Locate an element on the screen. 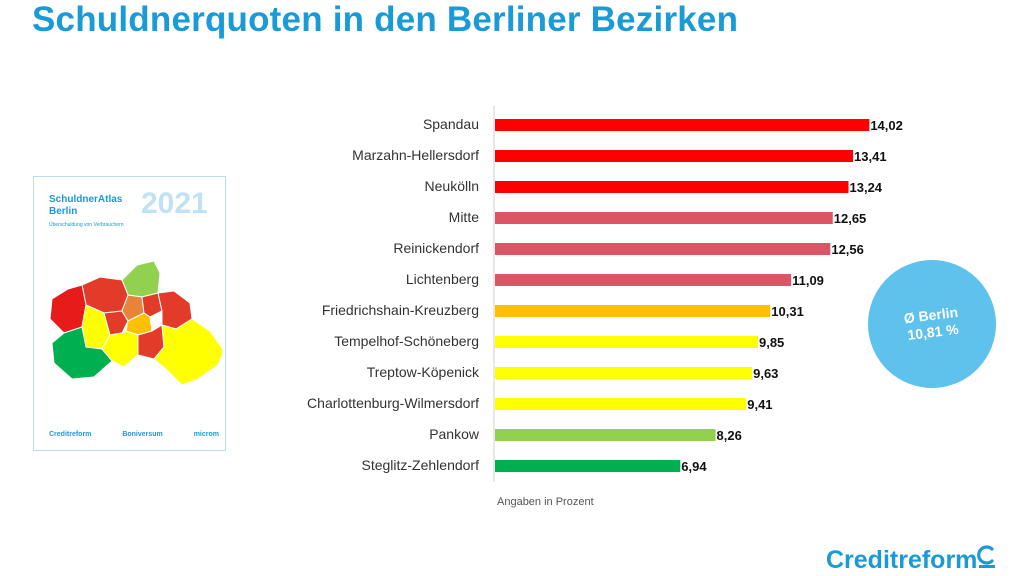 The image size is (1024, 576). cover-brand-microm: microm is located at coordinates (206, 434).